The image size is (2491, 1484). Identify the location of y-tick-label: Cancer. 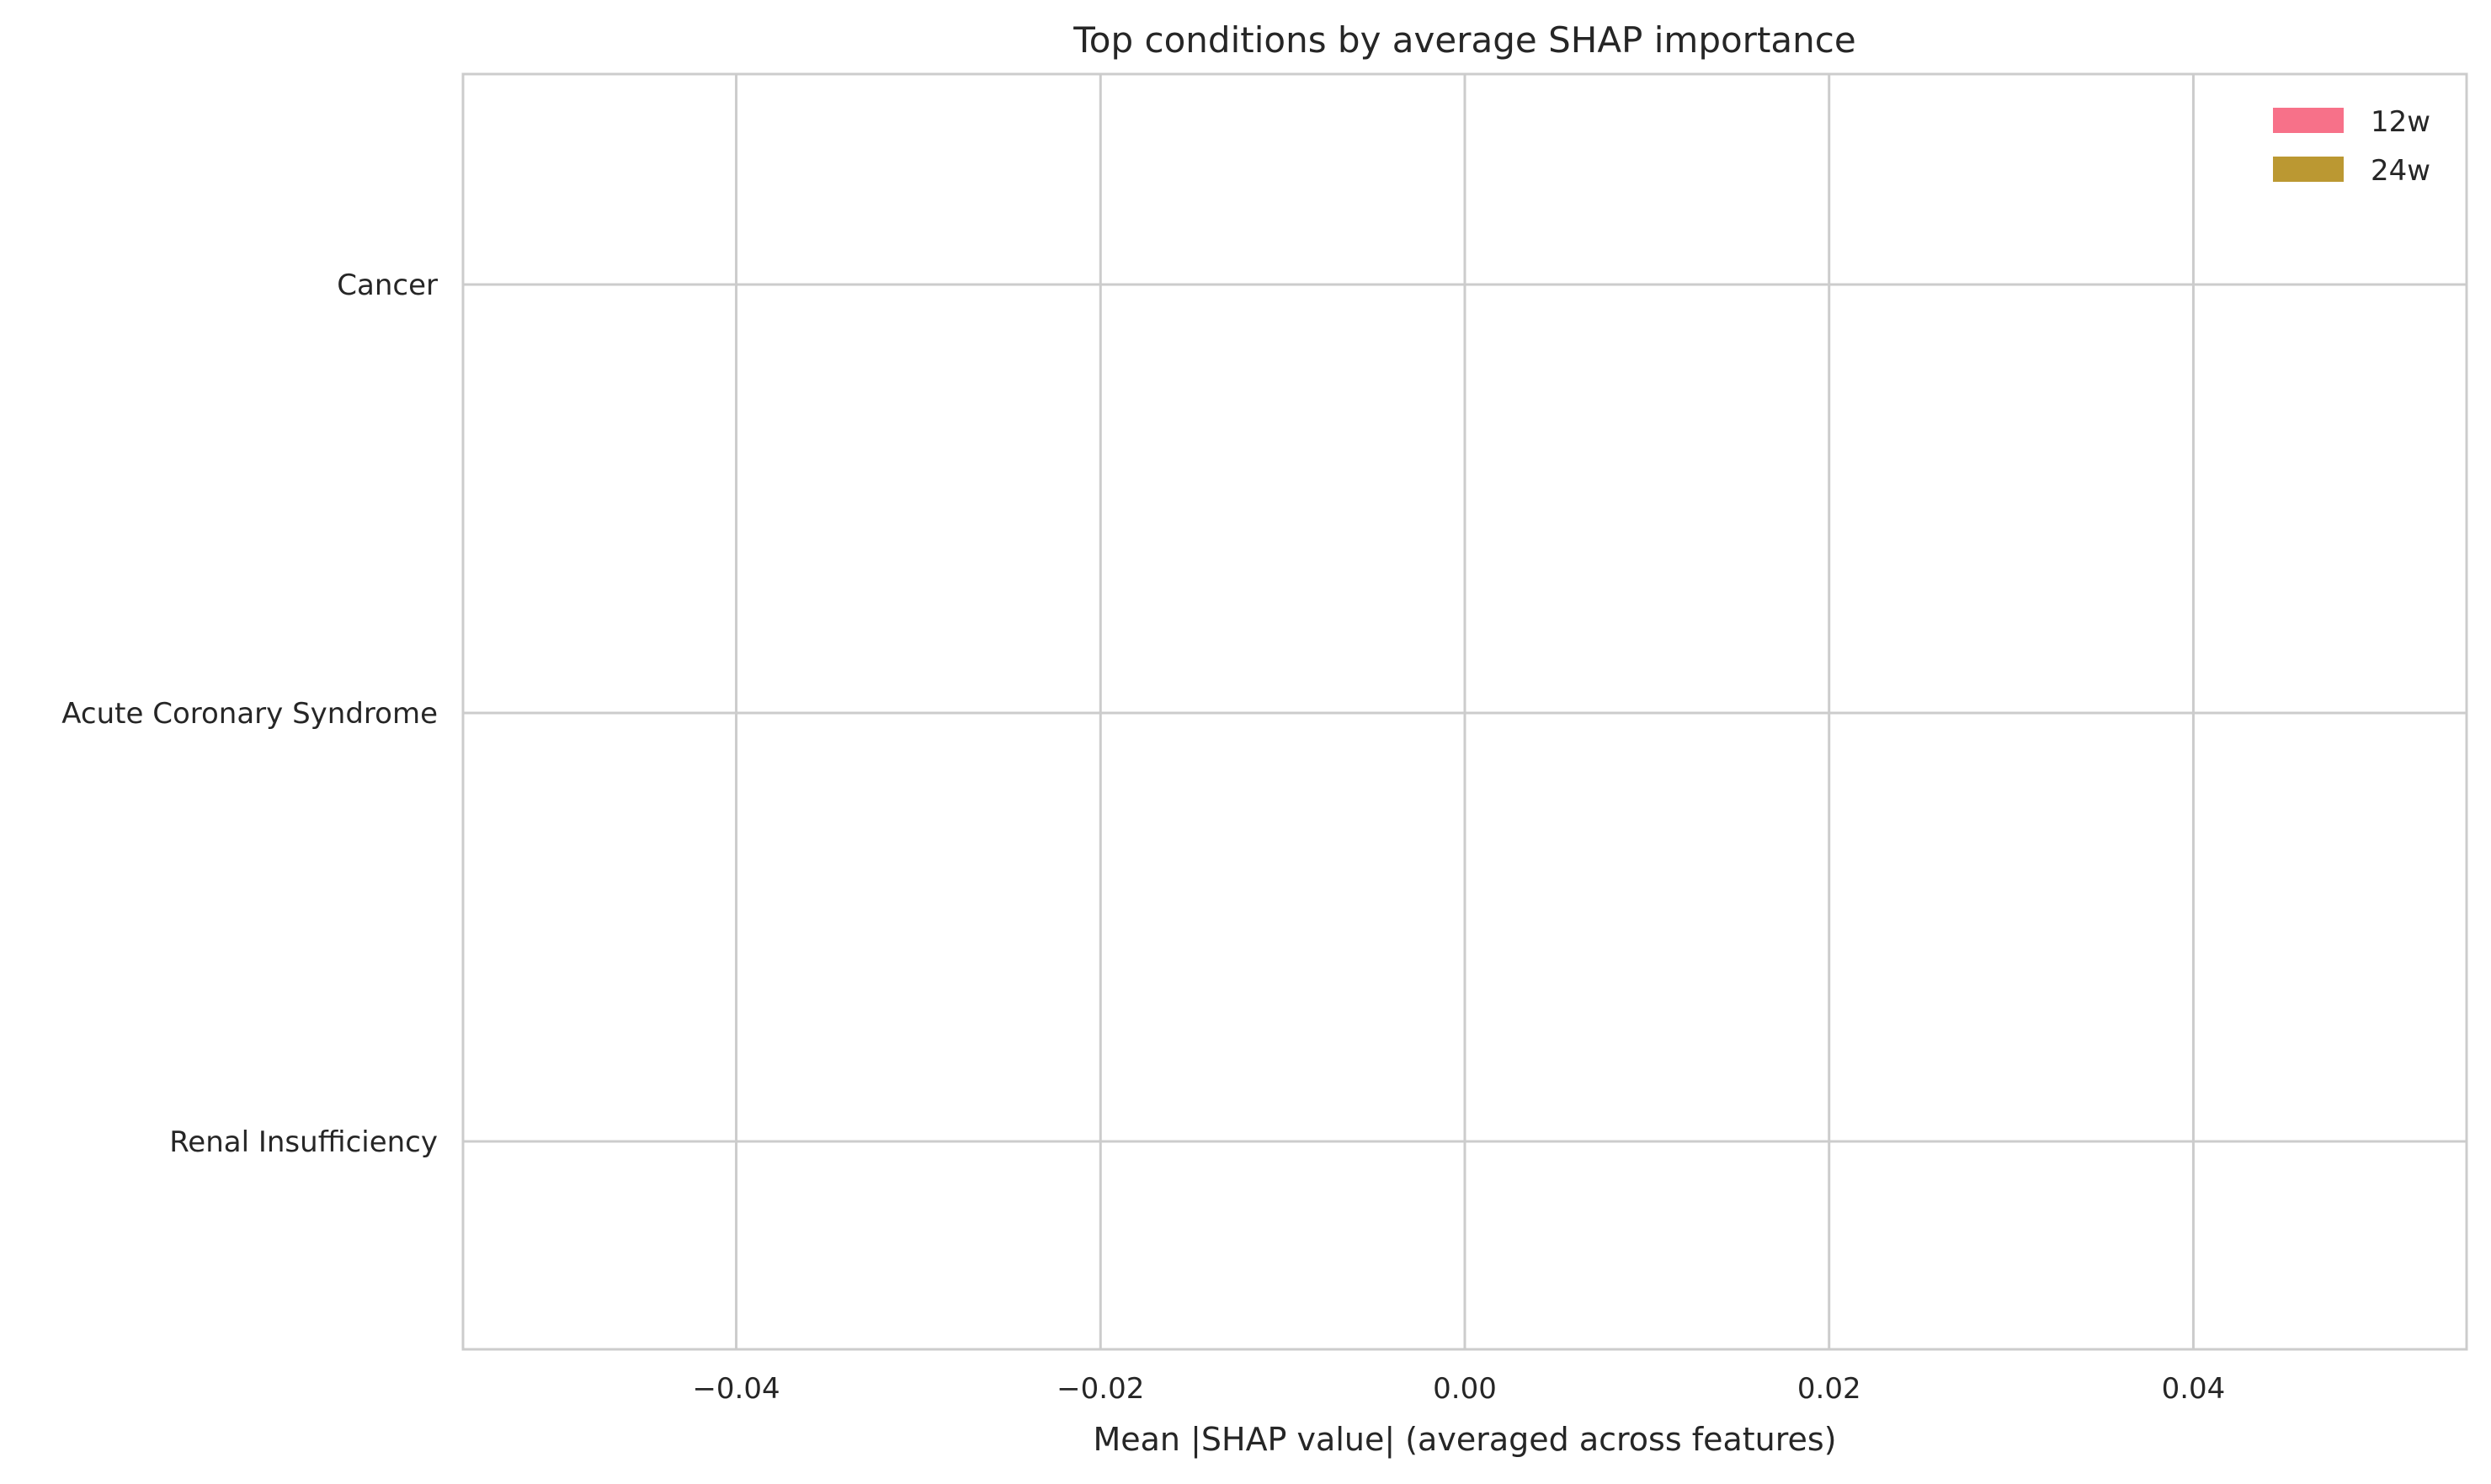
(387, 285).